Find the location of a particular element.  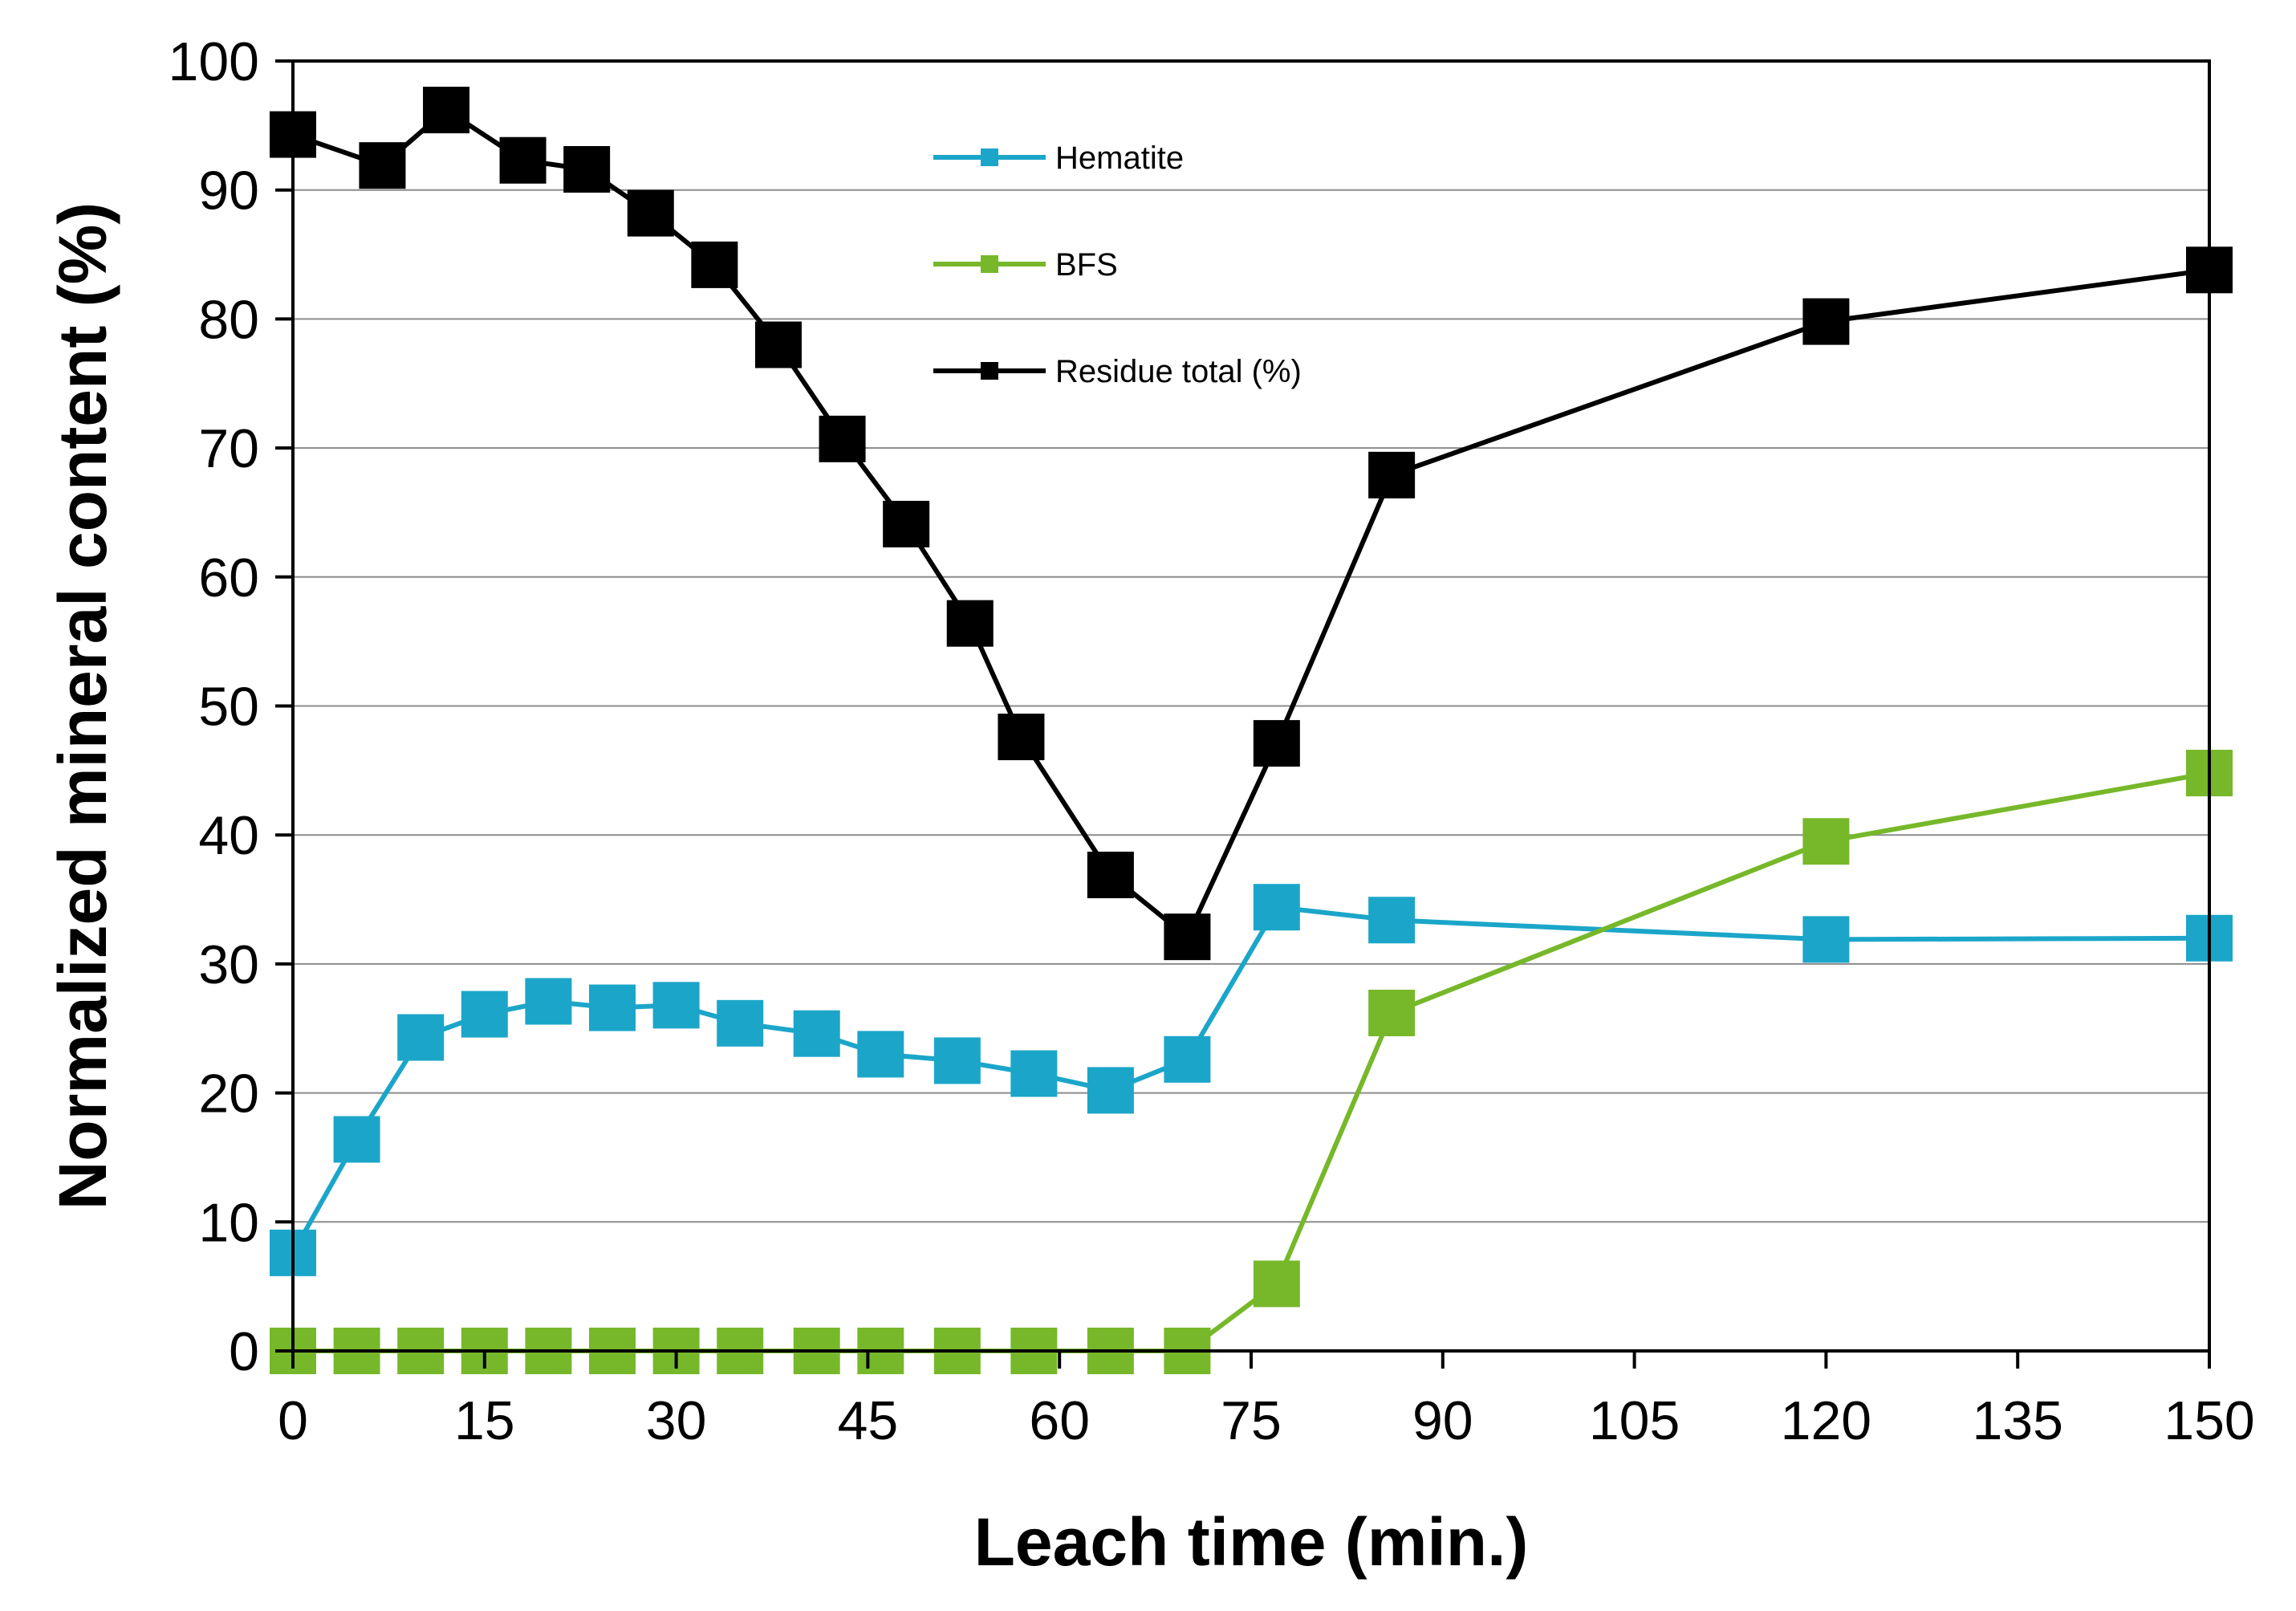

x-tick-label: 45 is located at coordinates (869, 1420).